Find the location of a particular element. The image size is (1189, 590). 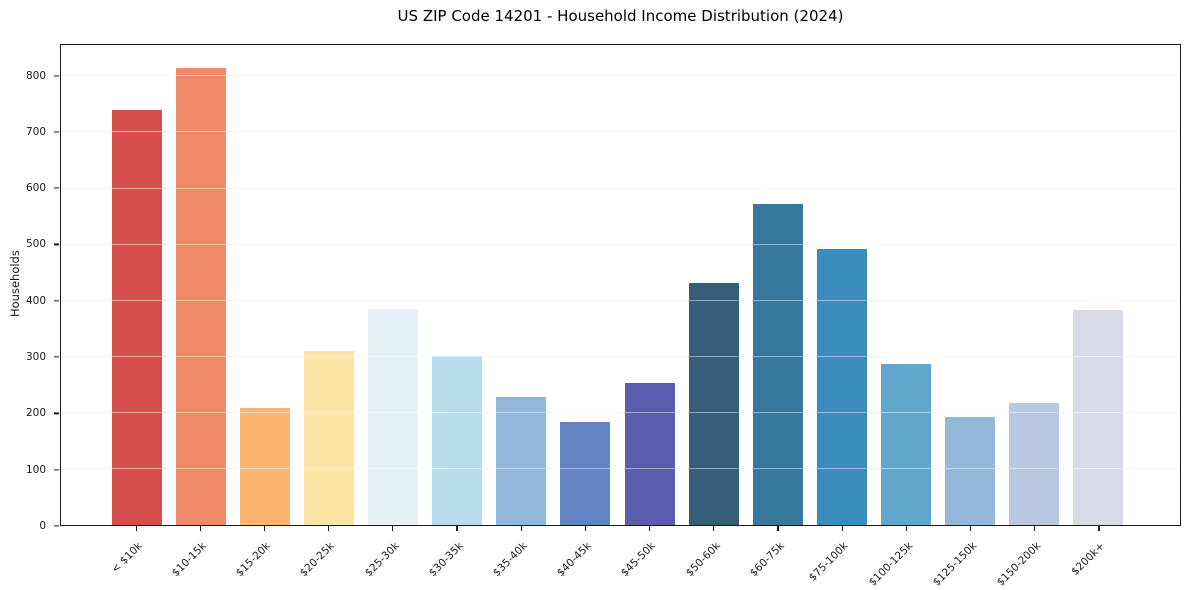

bar-35-40k is located at coordinates (521, 460).